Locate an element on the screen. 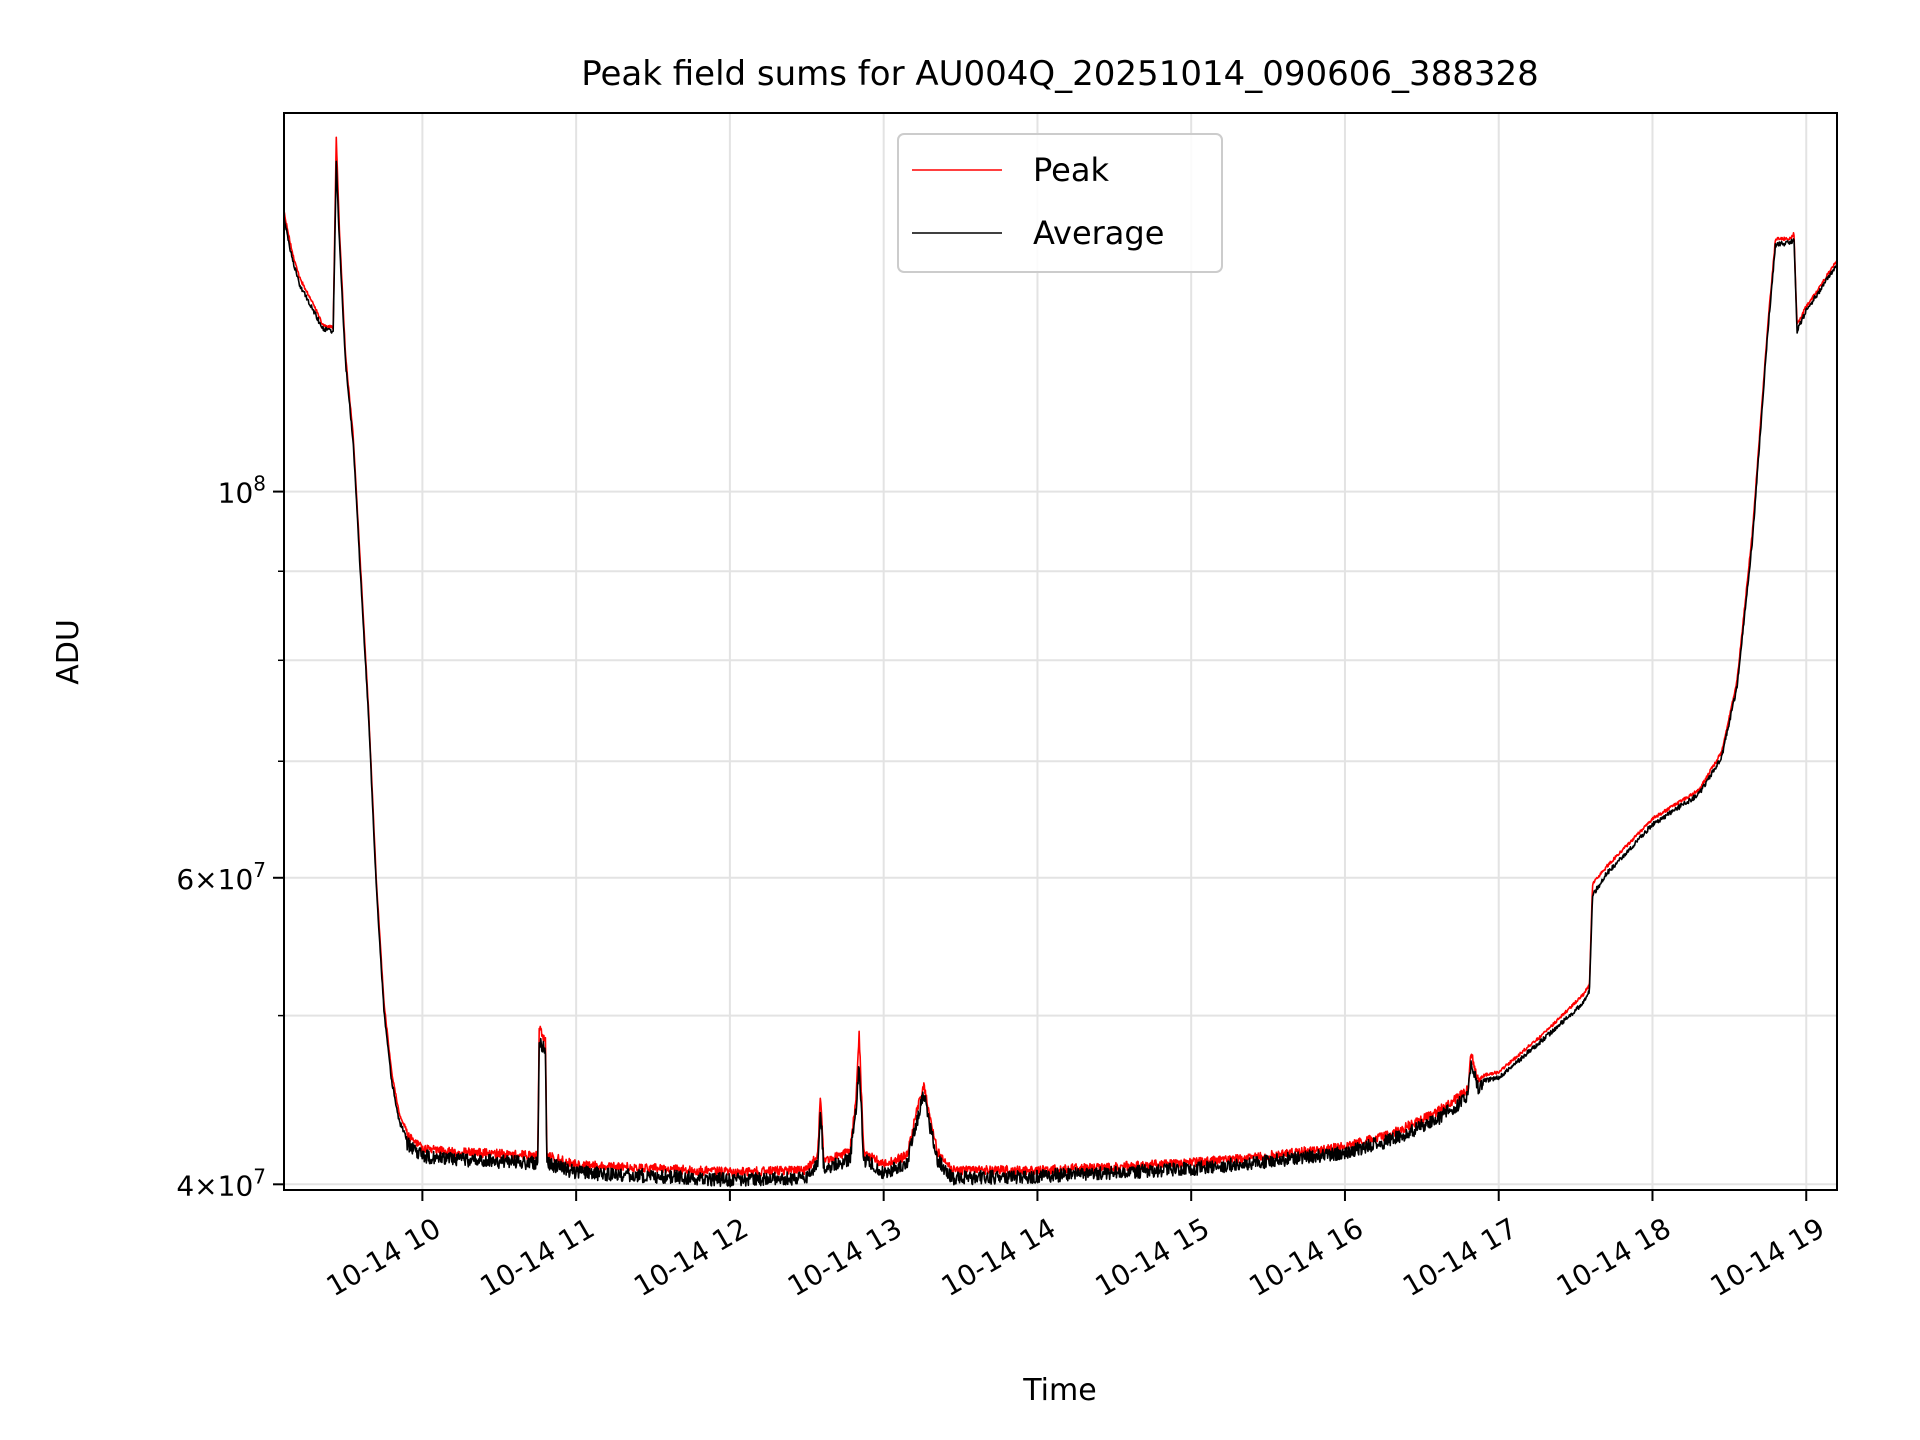  legend-peak-label: Peak is located at coordinates (1071, 170).